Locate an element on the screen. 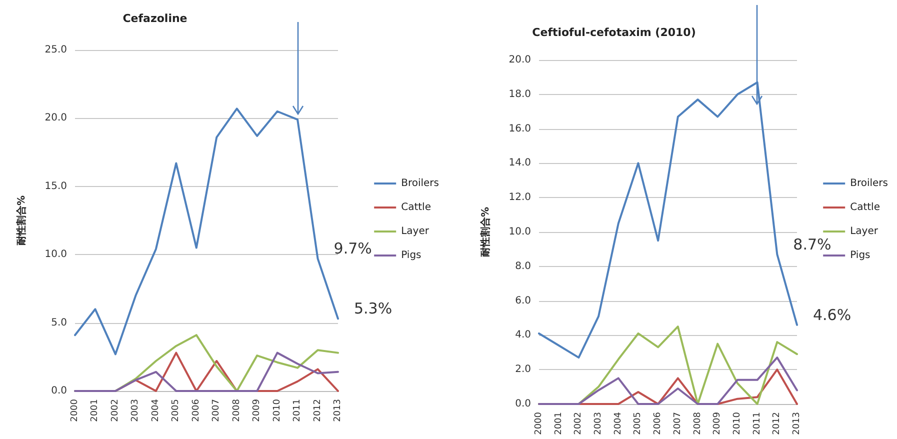  annotation: 4.6% is located at coordinates (832, 315).